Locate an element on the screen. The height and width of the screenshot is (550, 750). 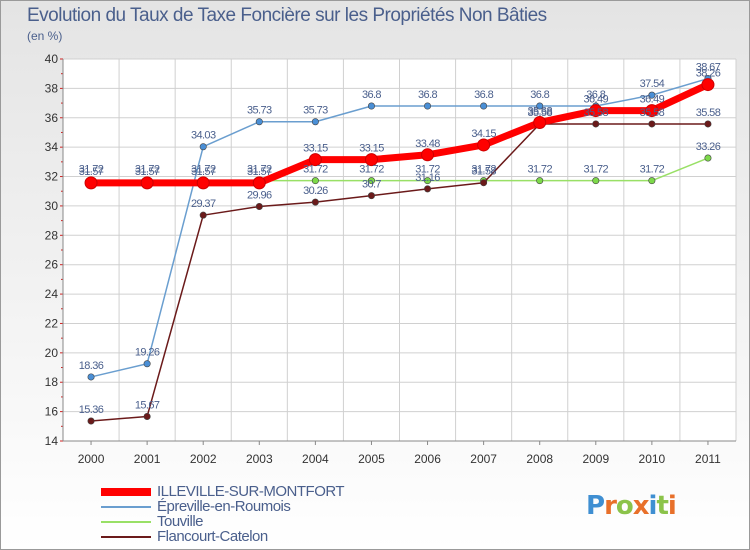
logo-letter: x is located at coordinates (641, 506).